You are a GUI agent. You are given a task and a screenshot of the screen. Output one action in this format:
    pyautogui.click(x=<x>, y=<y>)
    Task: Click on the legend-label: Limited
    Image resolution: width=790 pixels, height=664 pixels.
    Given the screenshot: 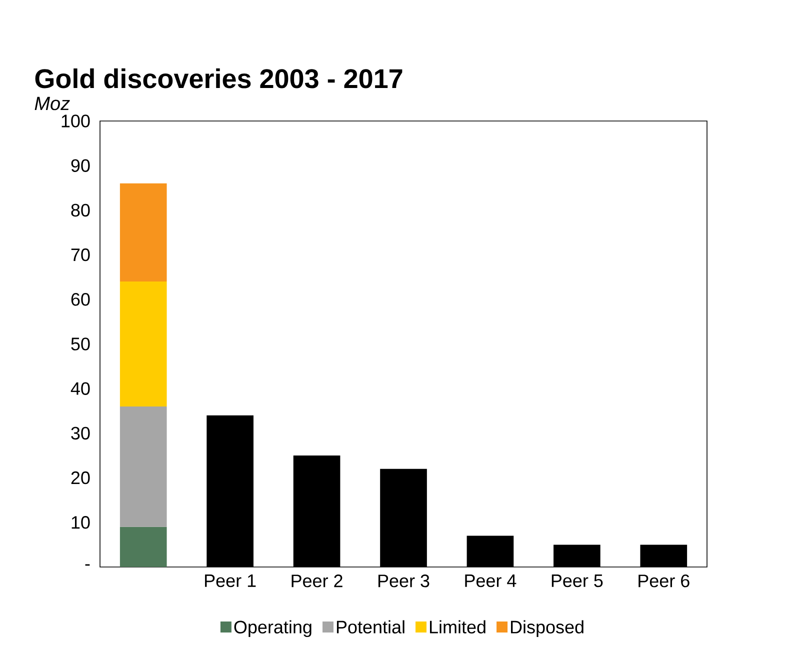 What is the action you would take?
    pyautogui.click(x=458, y=627)
    